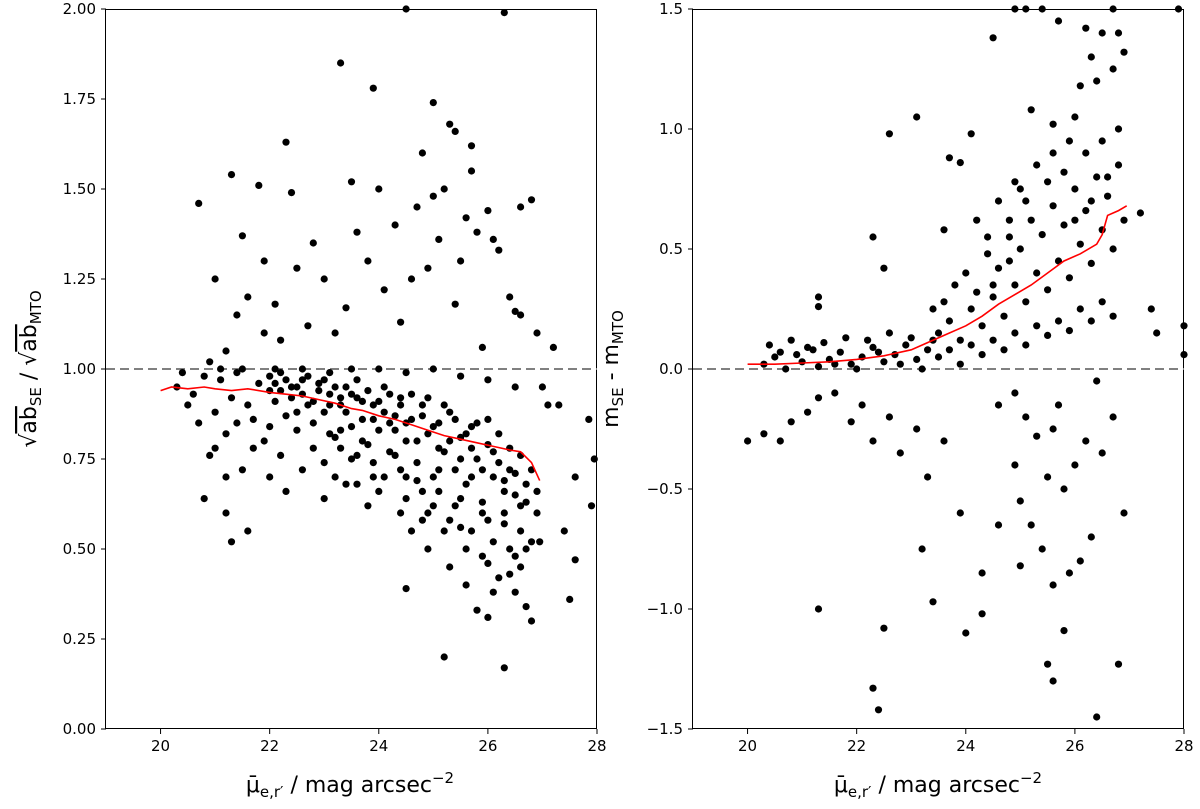 The image size is (1200, 809). What do you see at coordinates (856, 746) in the screenshot?
I see `right-x-tick-label: 22` at bounding box center [856, 746].